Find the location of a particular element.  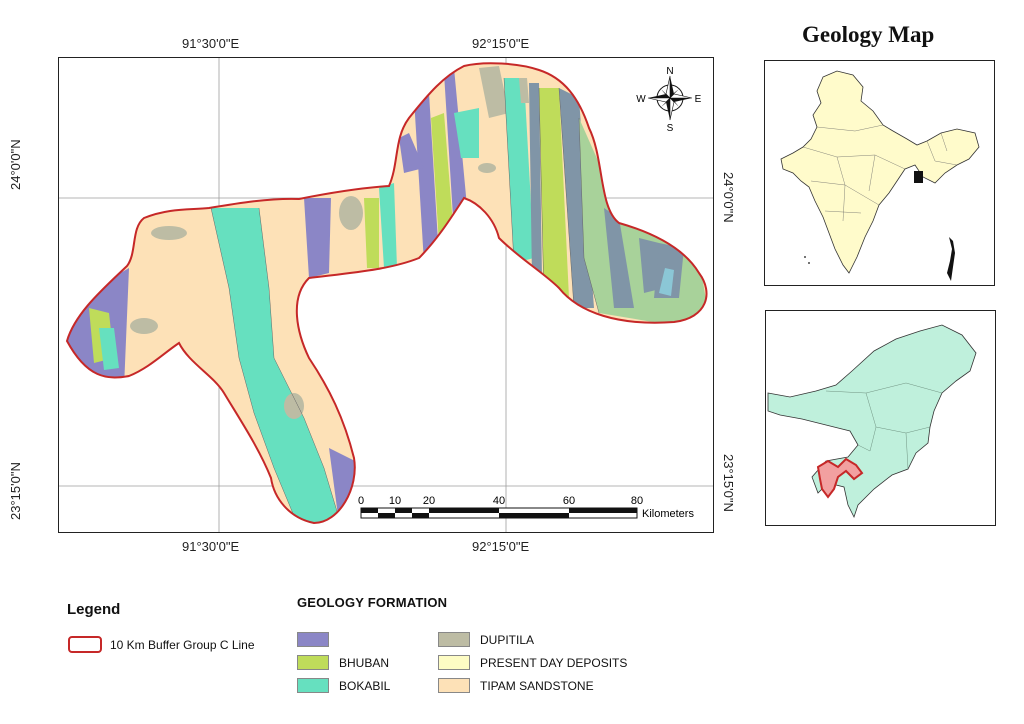

scale-label-60: 60 is located at coordinates (569, 501).